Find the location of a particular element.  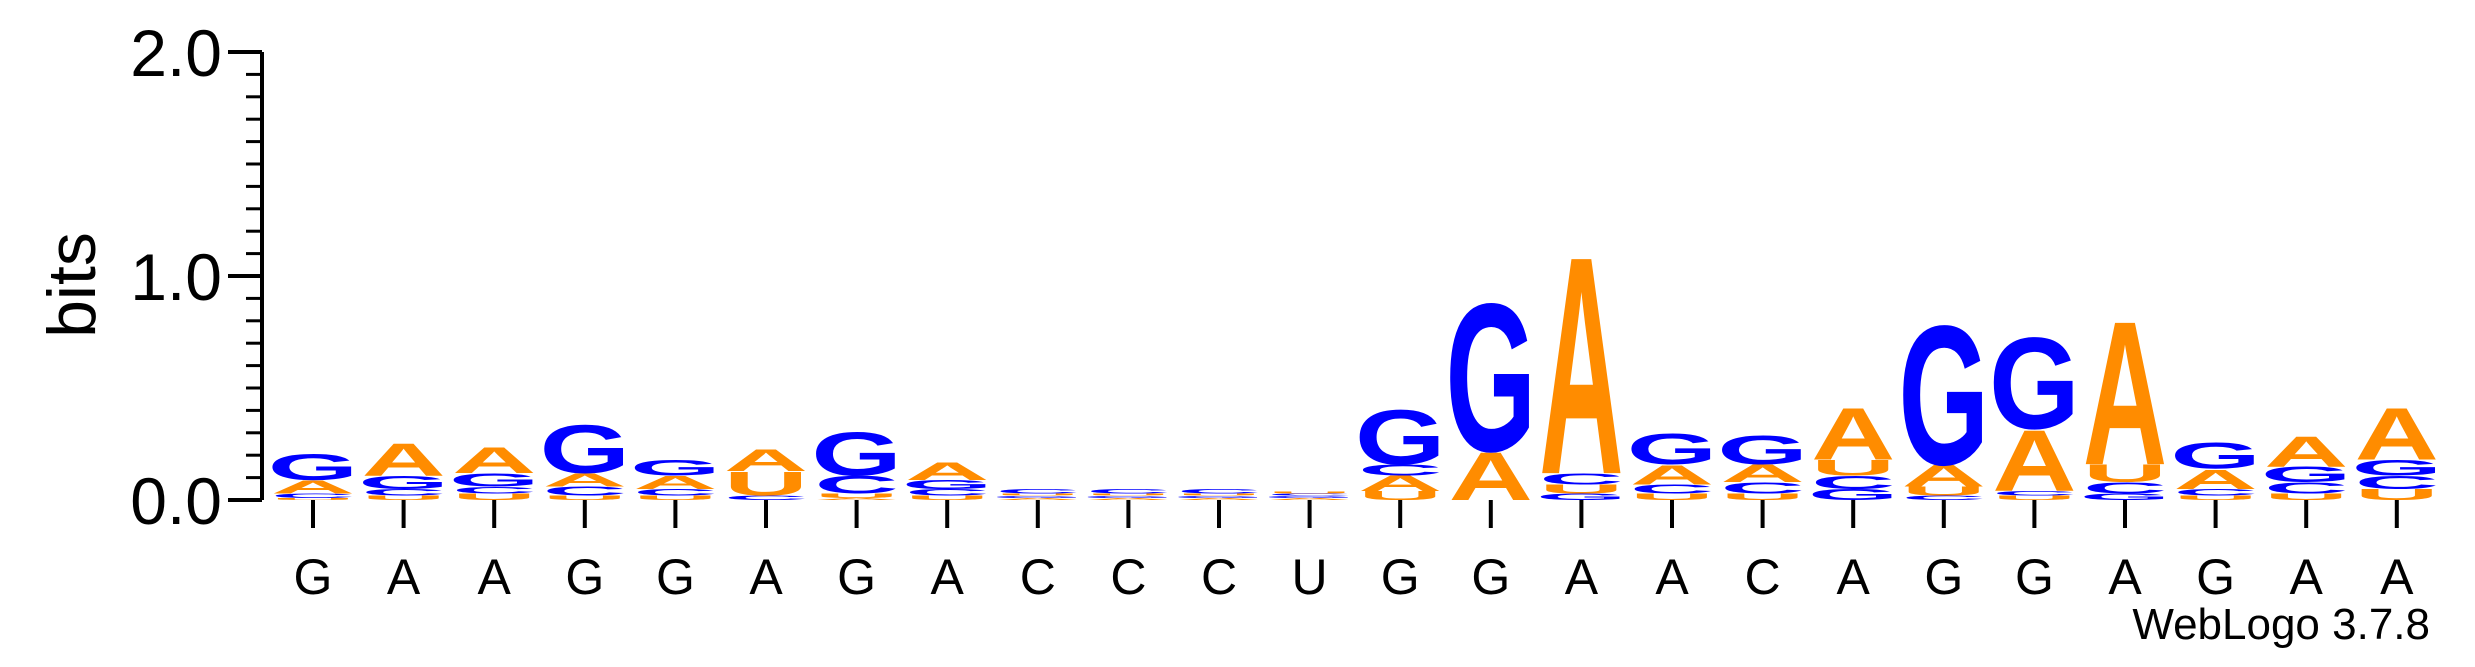

y-tick-label: 1.0 is located at coordinates (176, 277).